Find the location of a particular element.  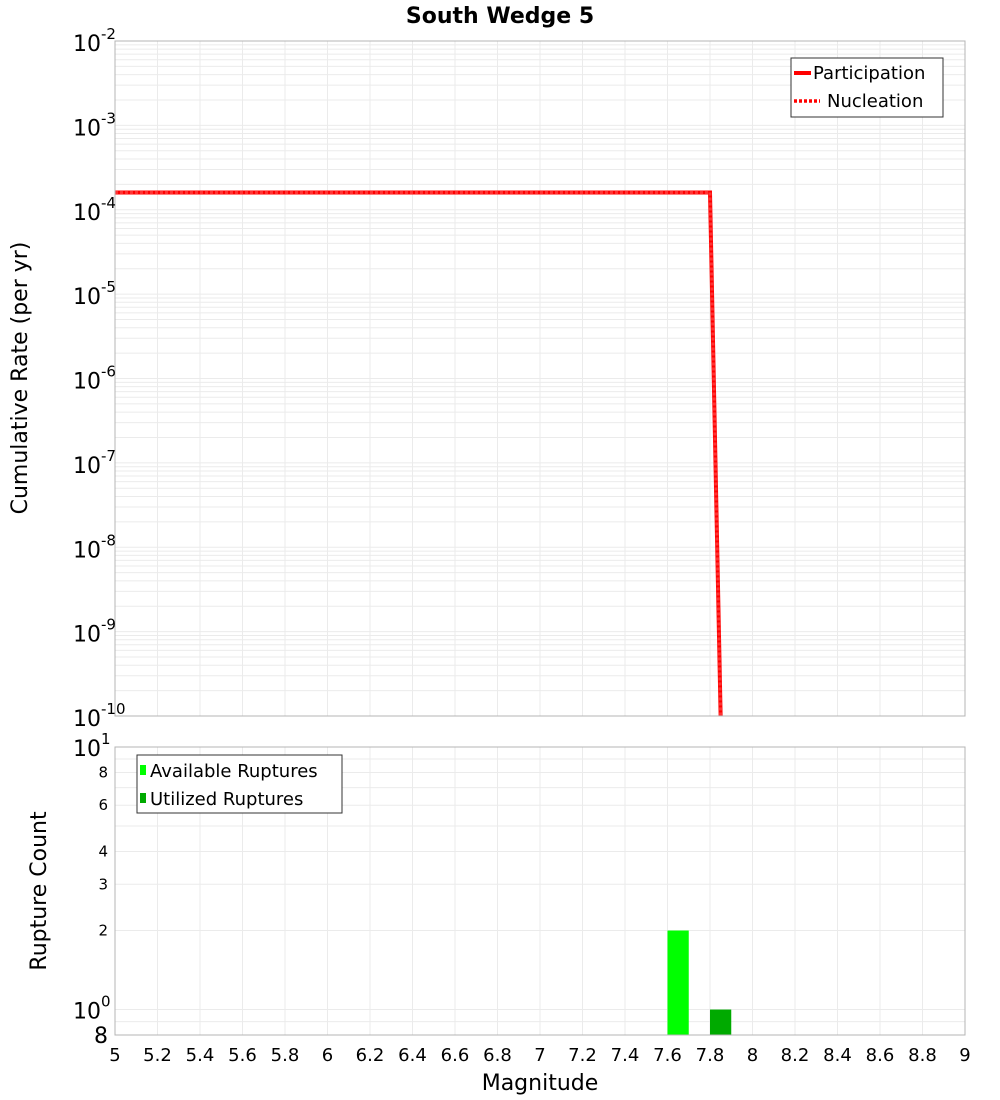

x-tick-label: 6.8 is located at coordinates (497, 1055).